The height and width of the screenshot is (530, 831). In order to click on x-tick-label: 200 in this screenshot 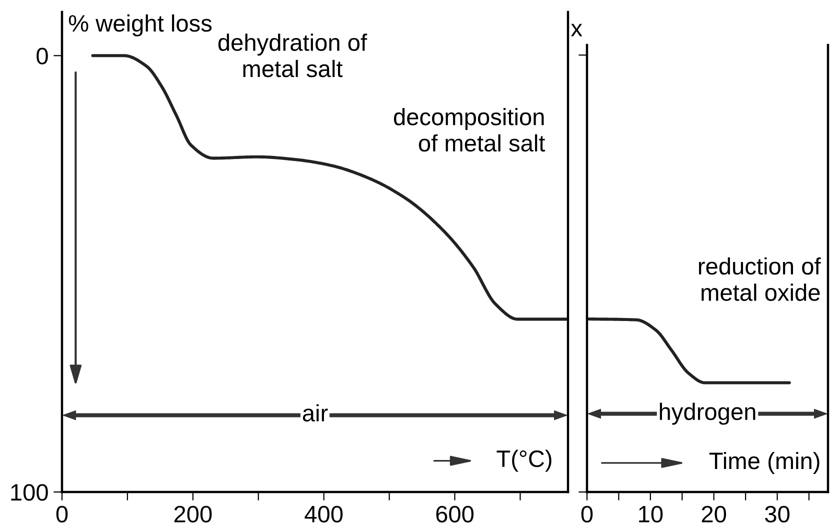, I will do `click(193, 514)`.